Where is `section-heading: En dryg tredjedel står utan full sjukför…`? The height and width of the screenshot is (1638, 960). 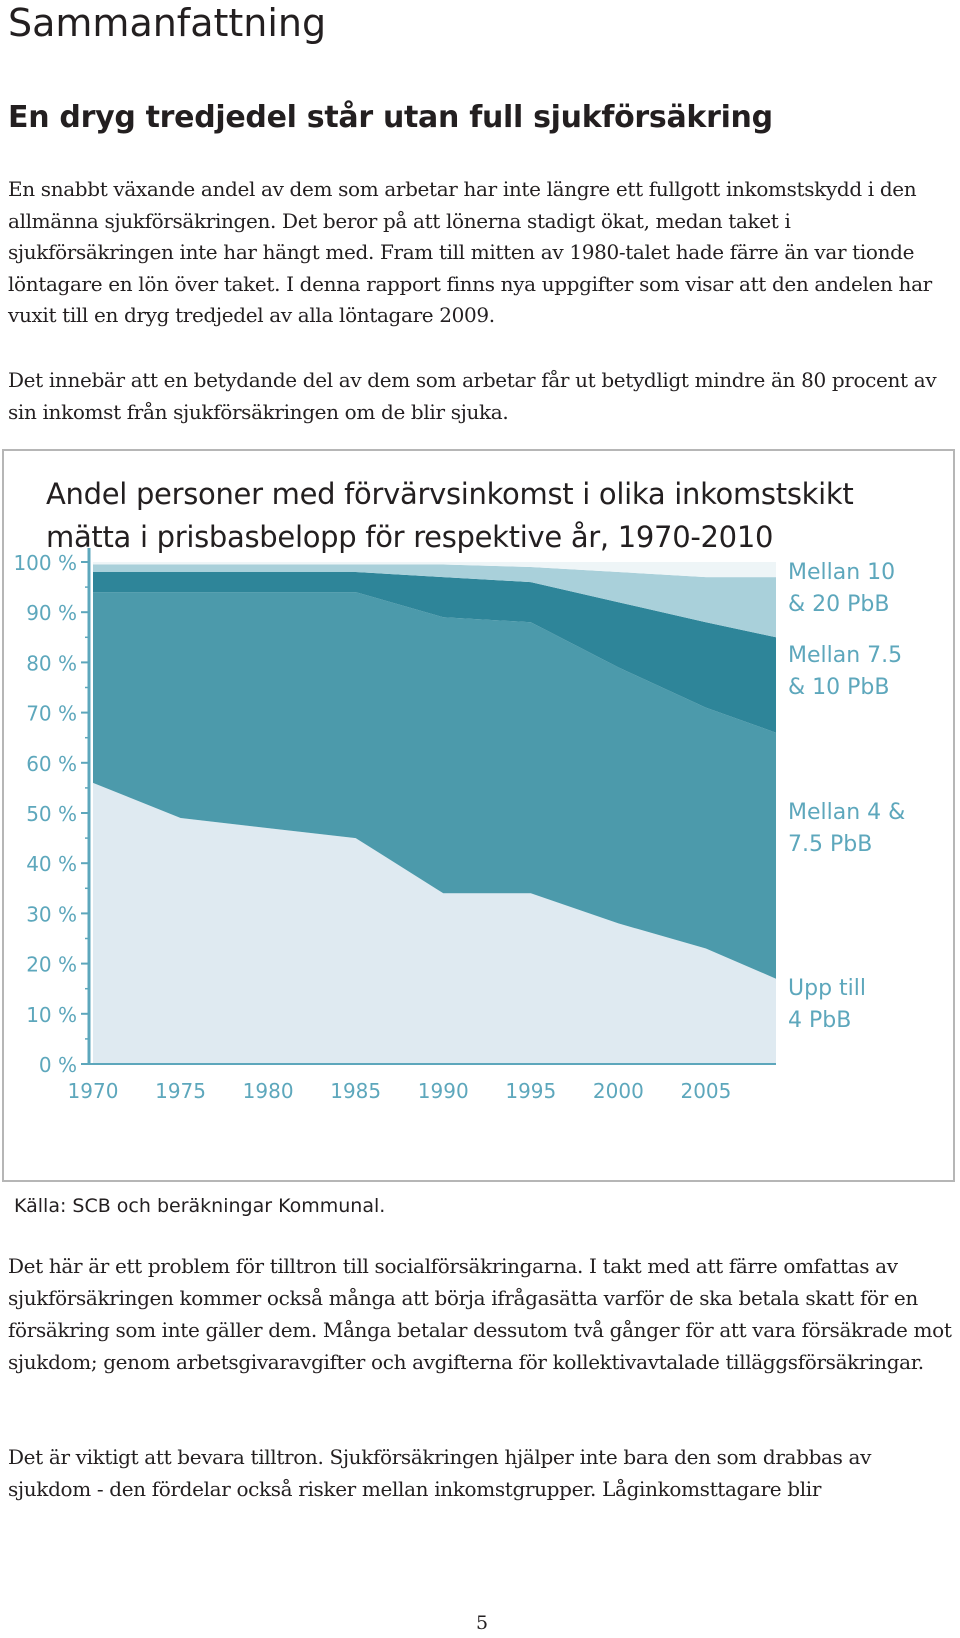 section-heading: En dryg tredjedel står utan full sjukför… is located at coordinates (390, 117).